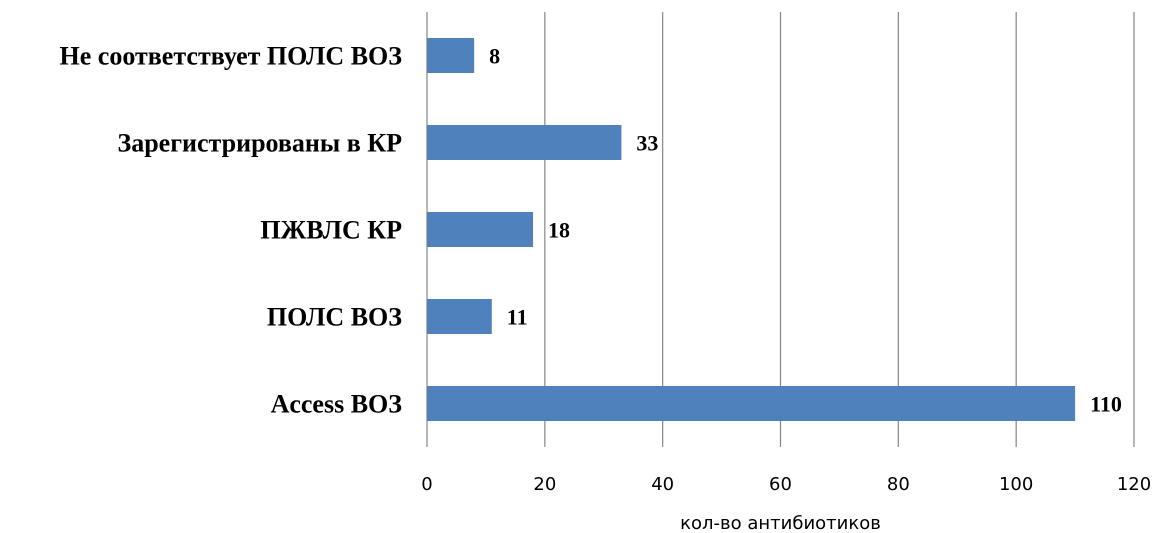 This screenshot has height=533, width=1156. What do you see at coordinates (260, 143) in the screenshot?
I see `category-label-1: Зарегистрированы в КР` at bounding box center [260, 143].